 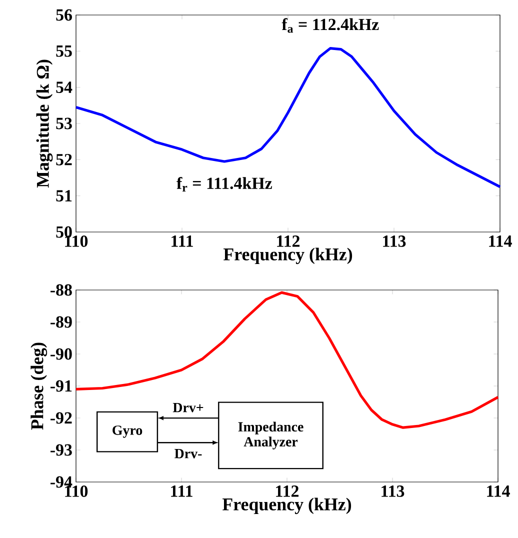 What do you see at coordinates (224, 184) in the screenshot?
I see `annotation: f$_{r}$ = 111.4kHz` at bounding box center [224, 184].